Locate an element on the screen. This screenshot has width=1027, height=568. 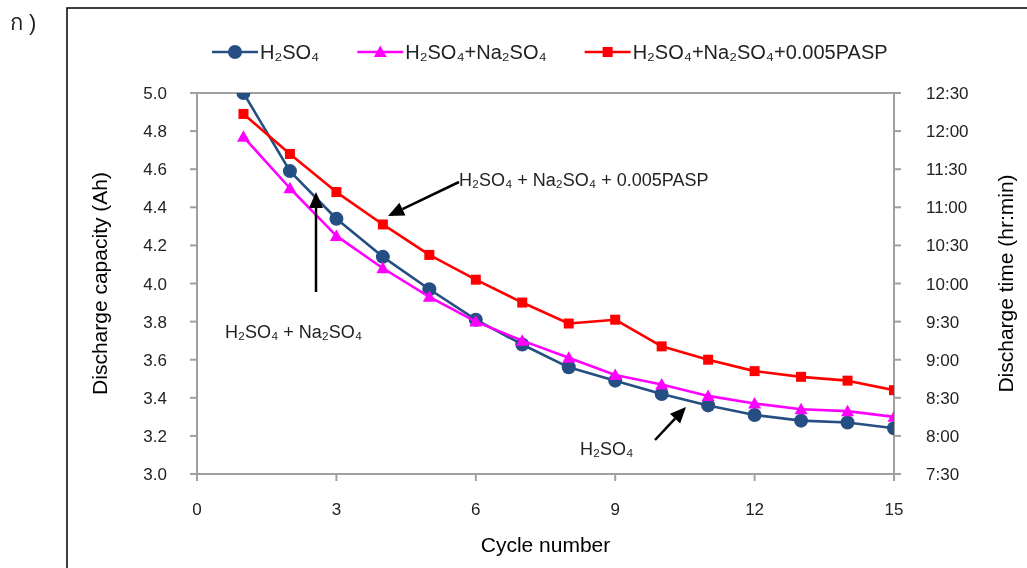
x-tick-label: 9 is located at coordinates (615, 509).